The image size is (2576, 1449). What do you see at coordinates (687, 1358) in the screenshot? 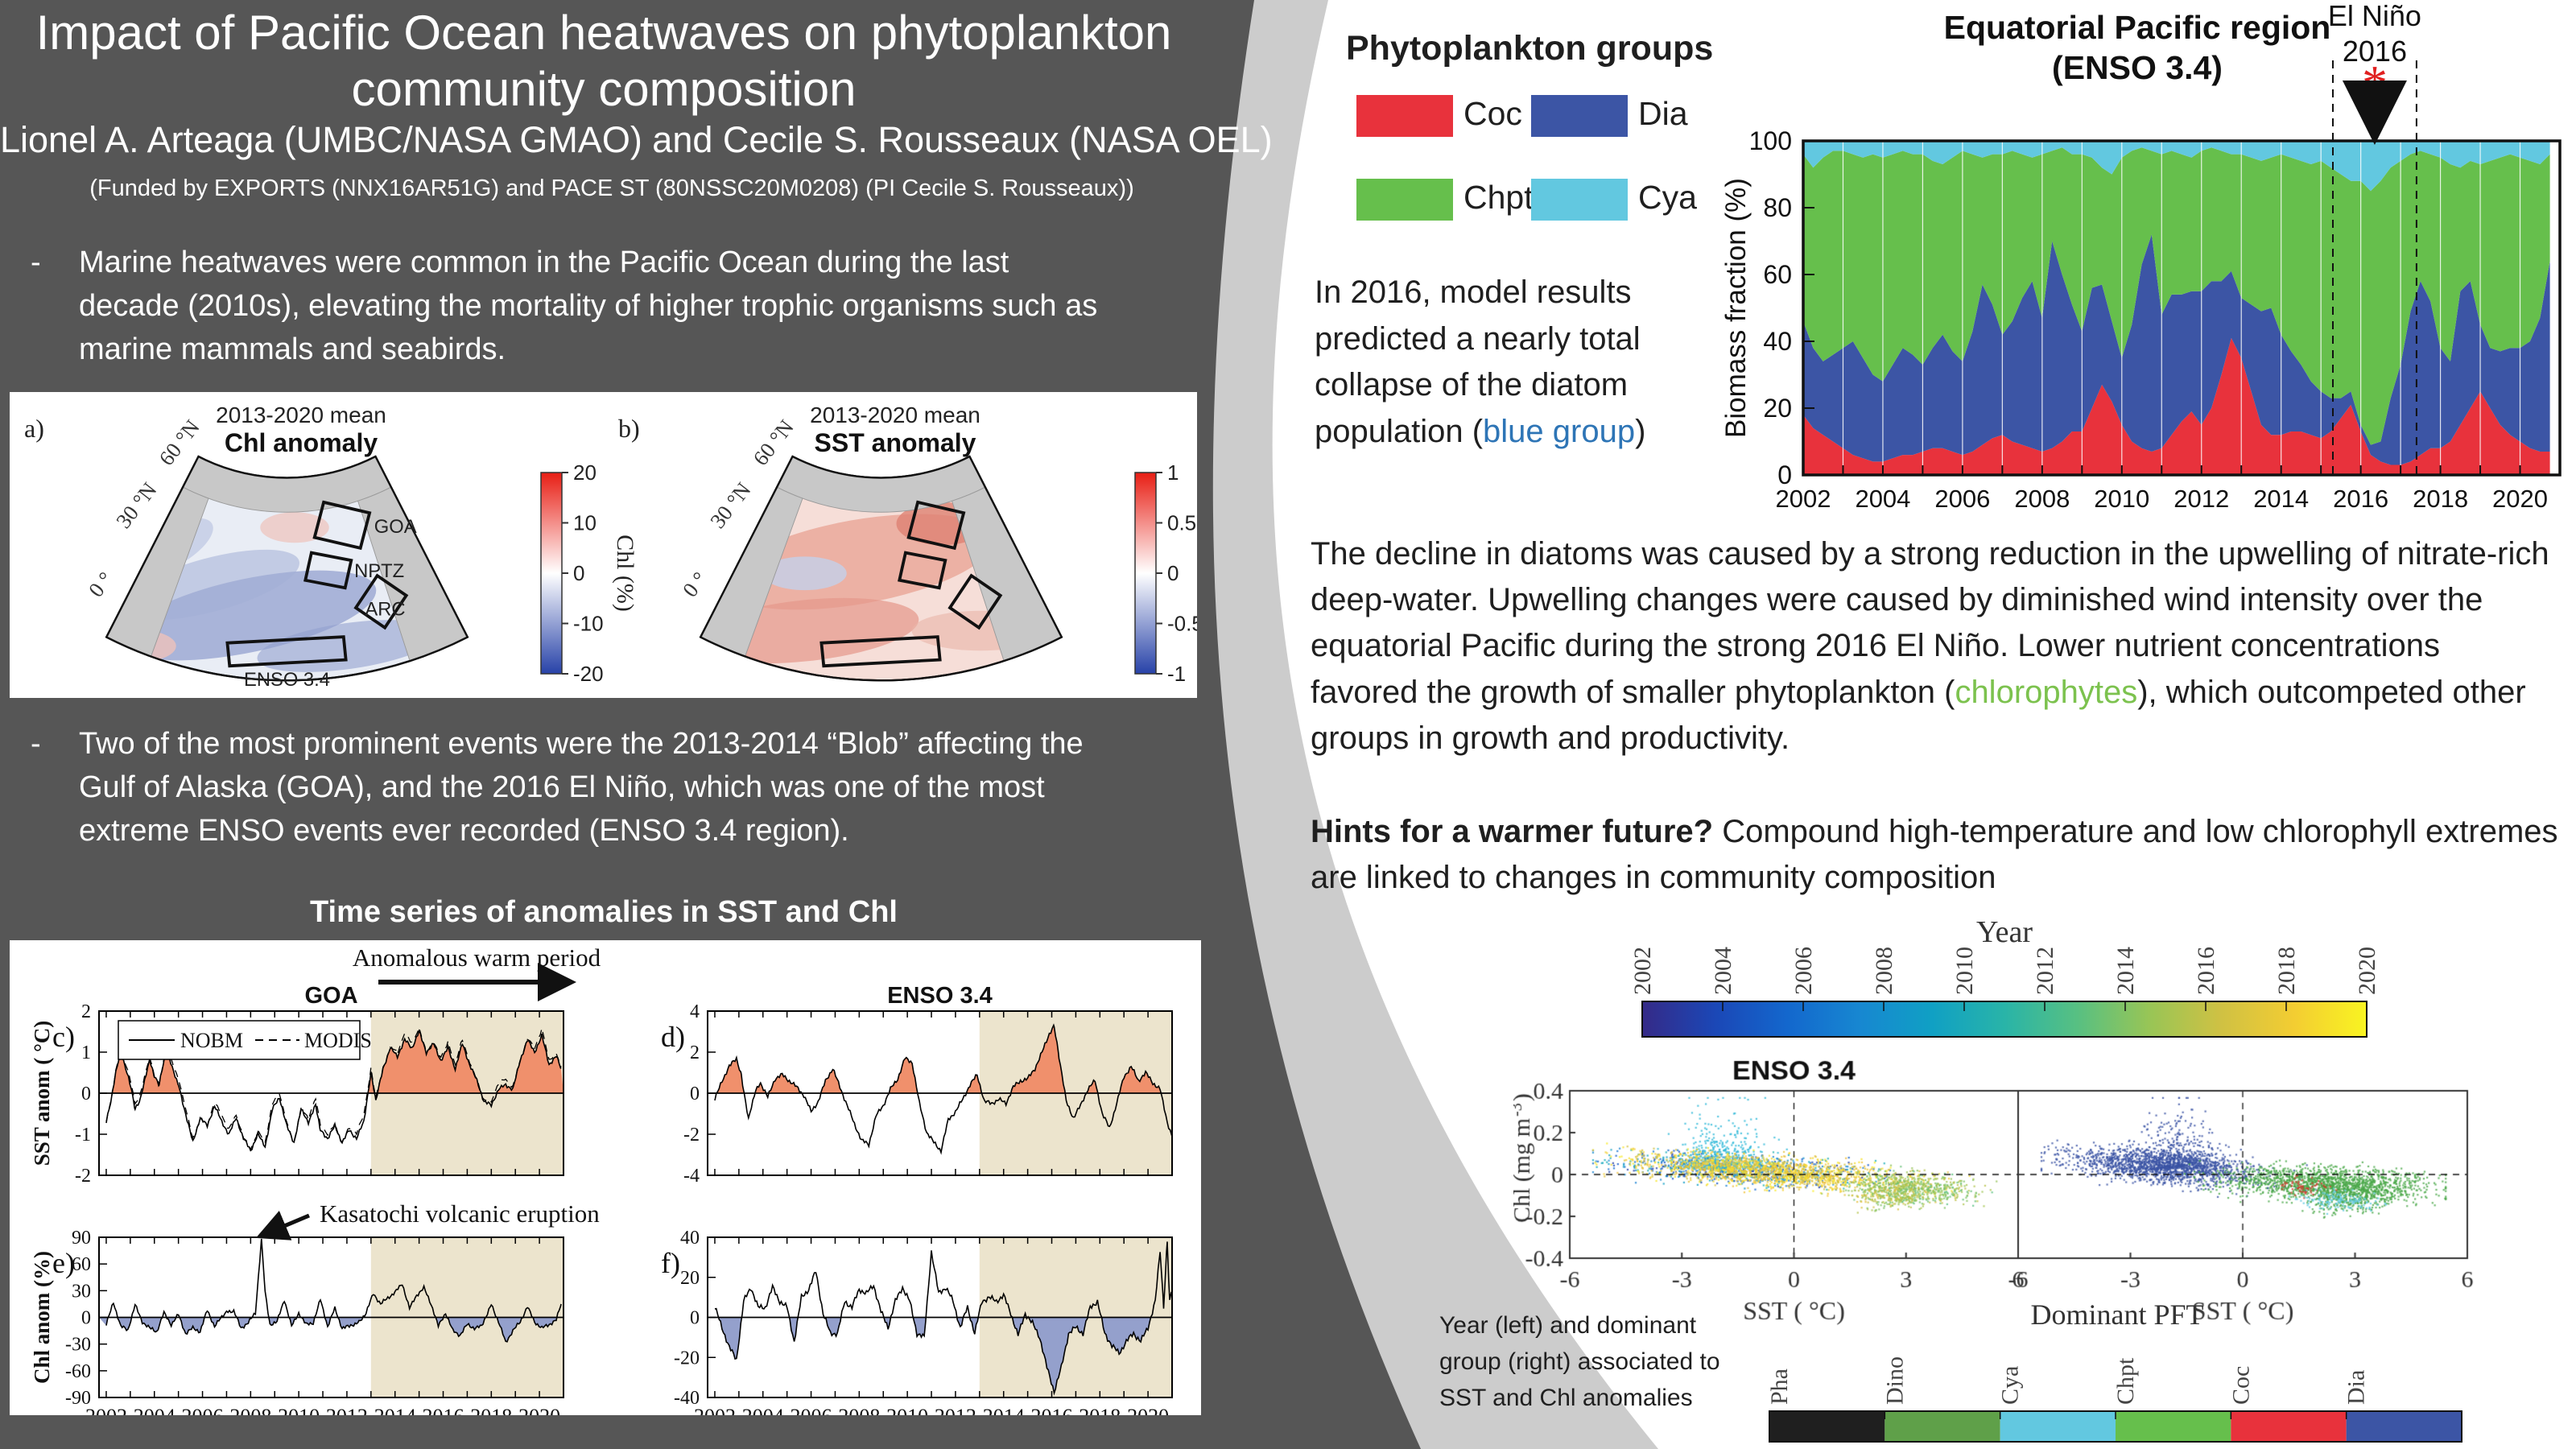
I see `svg-text: -20` at bounding box center [687, 1358].